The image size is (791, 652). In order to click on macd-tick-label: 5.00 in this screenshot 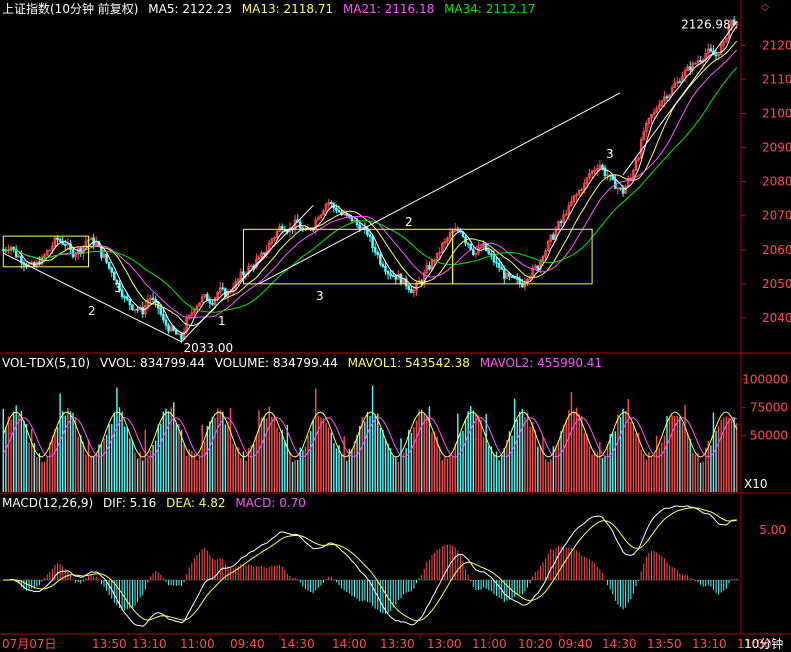, I will do `click(772, 530)`.